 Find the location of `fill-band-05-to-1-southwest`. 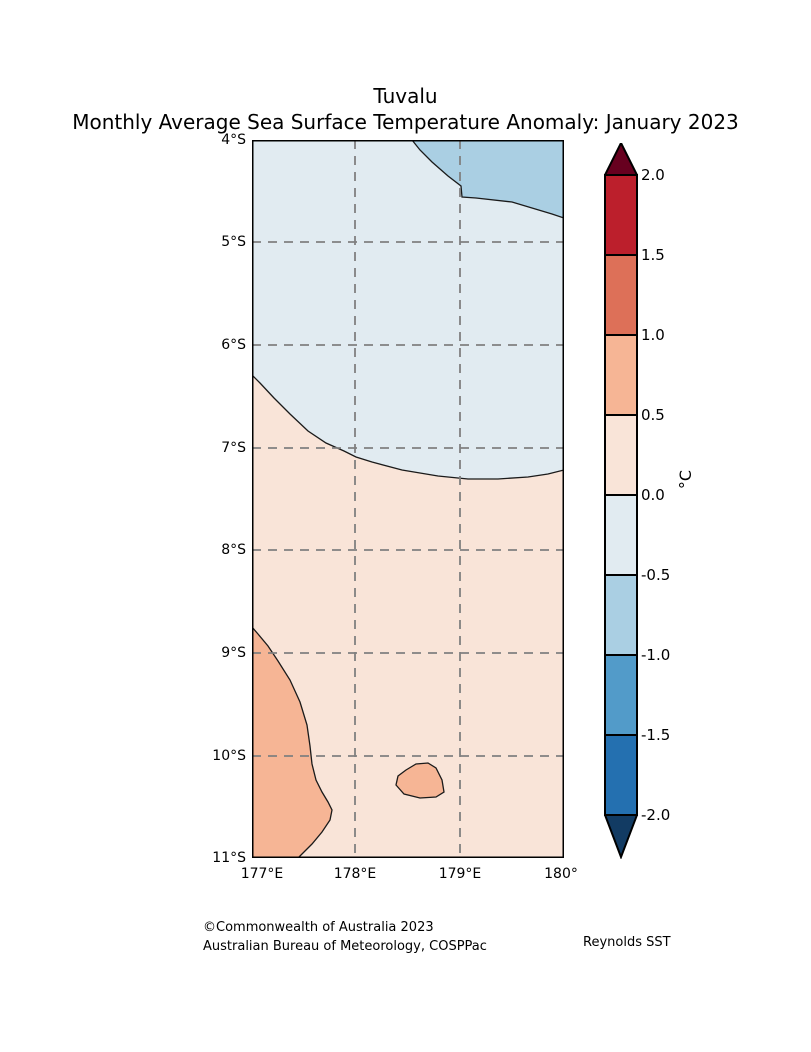

fill-band-05-to-1-southwest is located at coordinates (292, 742).